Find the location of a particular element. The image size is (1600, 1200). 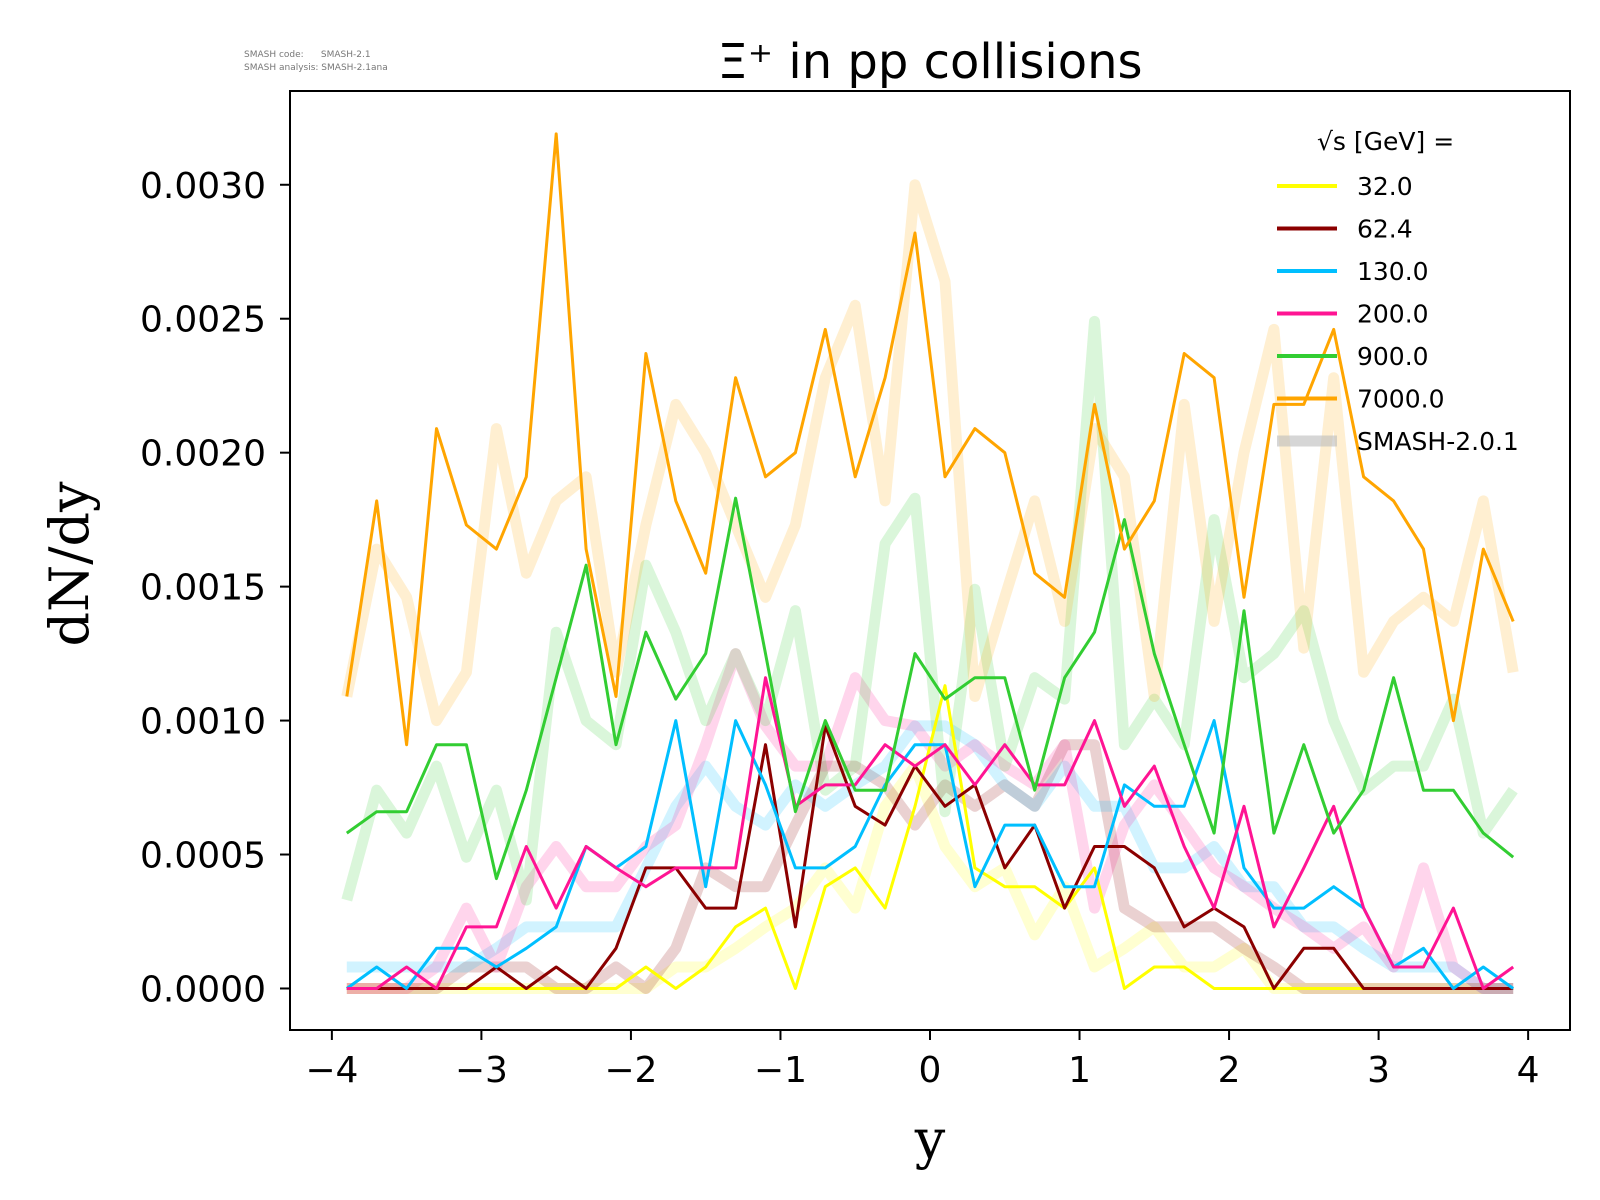

x-tick-label: −3 is located at coordinates (481, 1070).